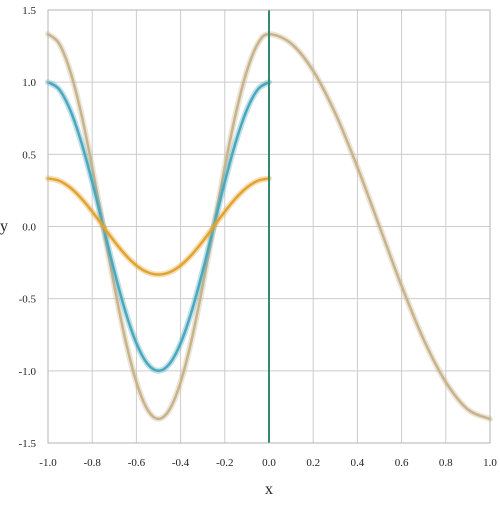 The height and width of the screenshot is (510, 500). I want to click on y-tick-label: 0.5, so click(29, 155).